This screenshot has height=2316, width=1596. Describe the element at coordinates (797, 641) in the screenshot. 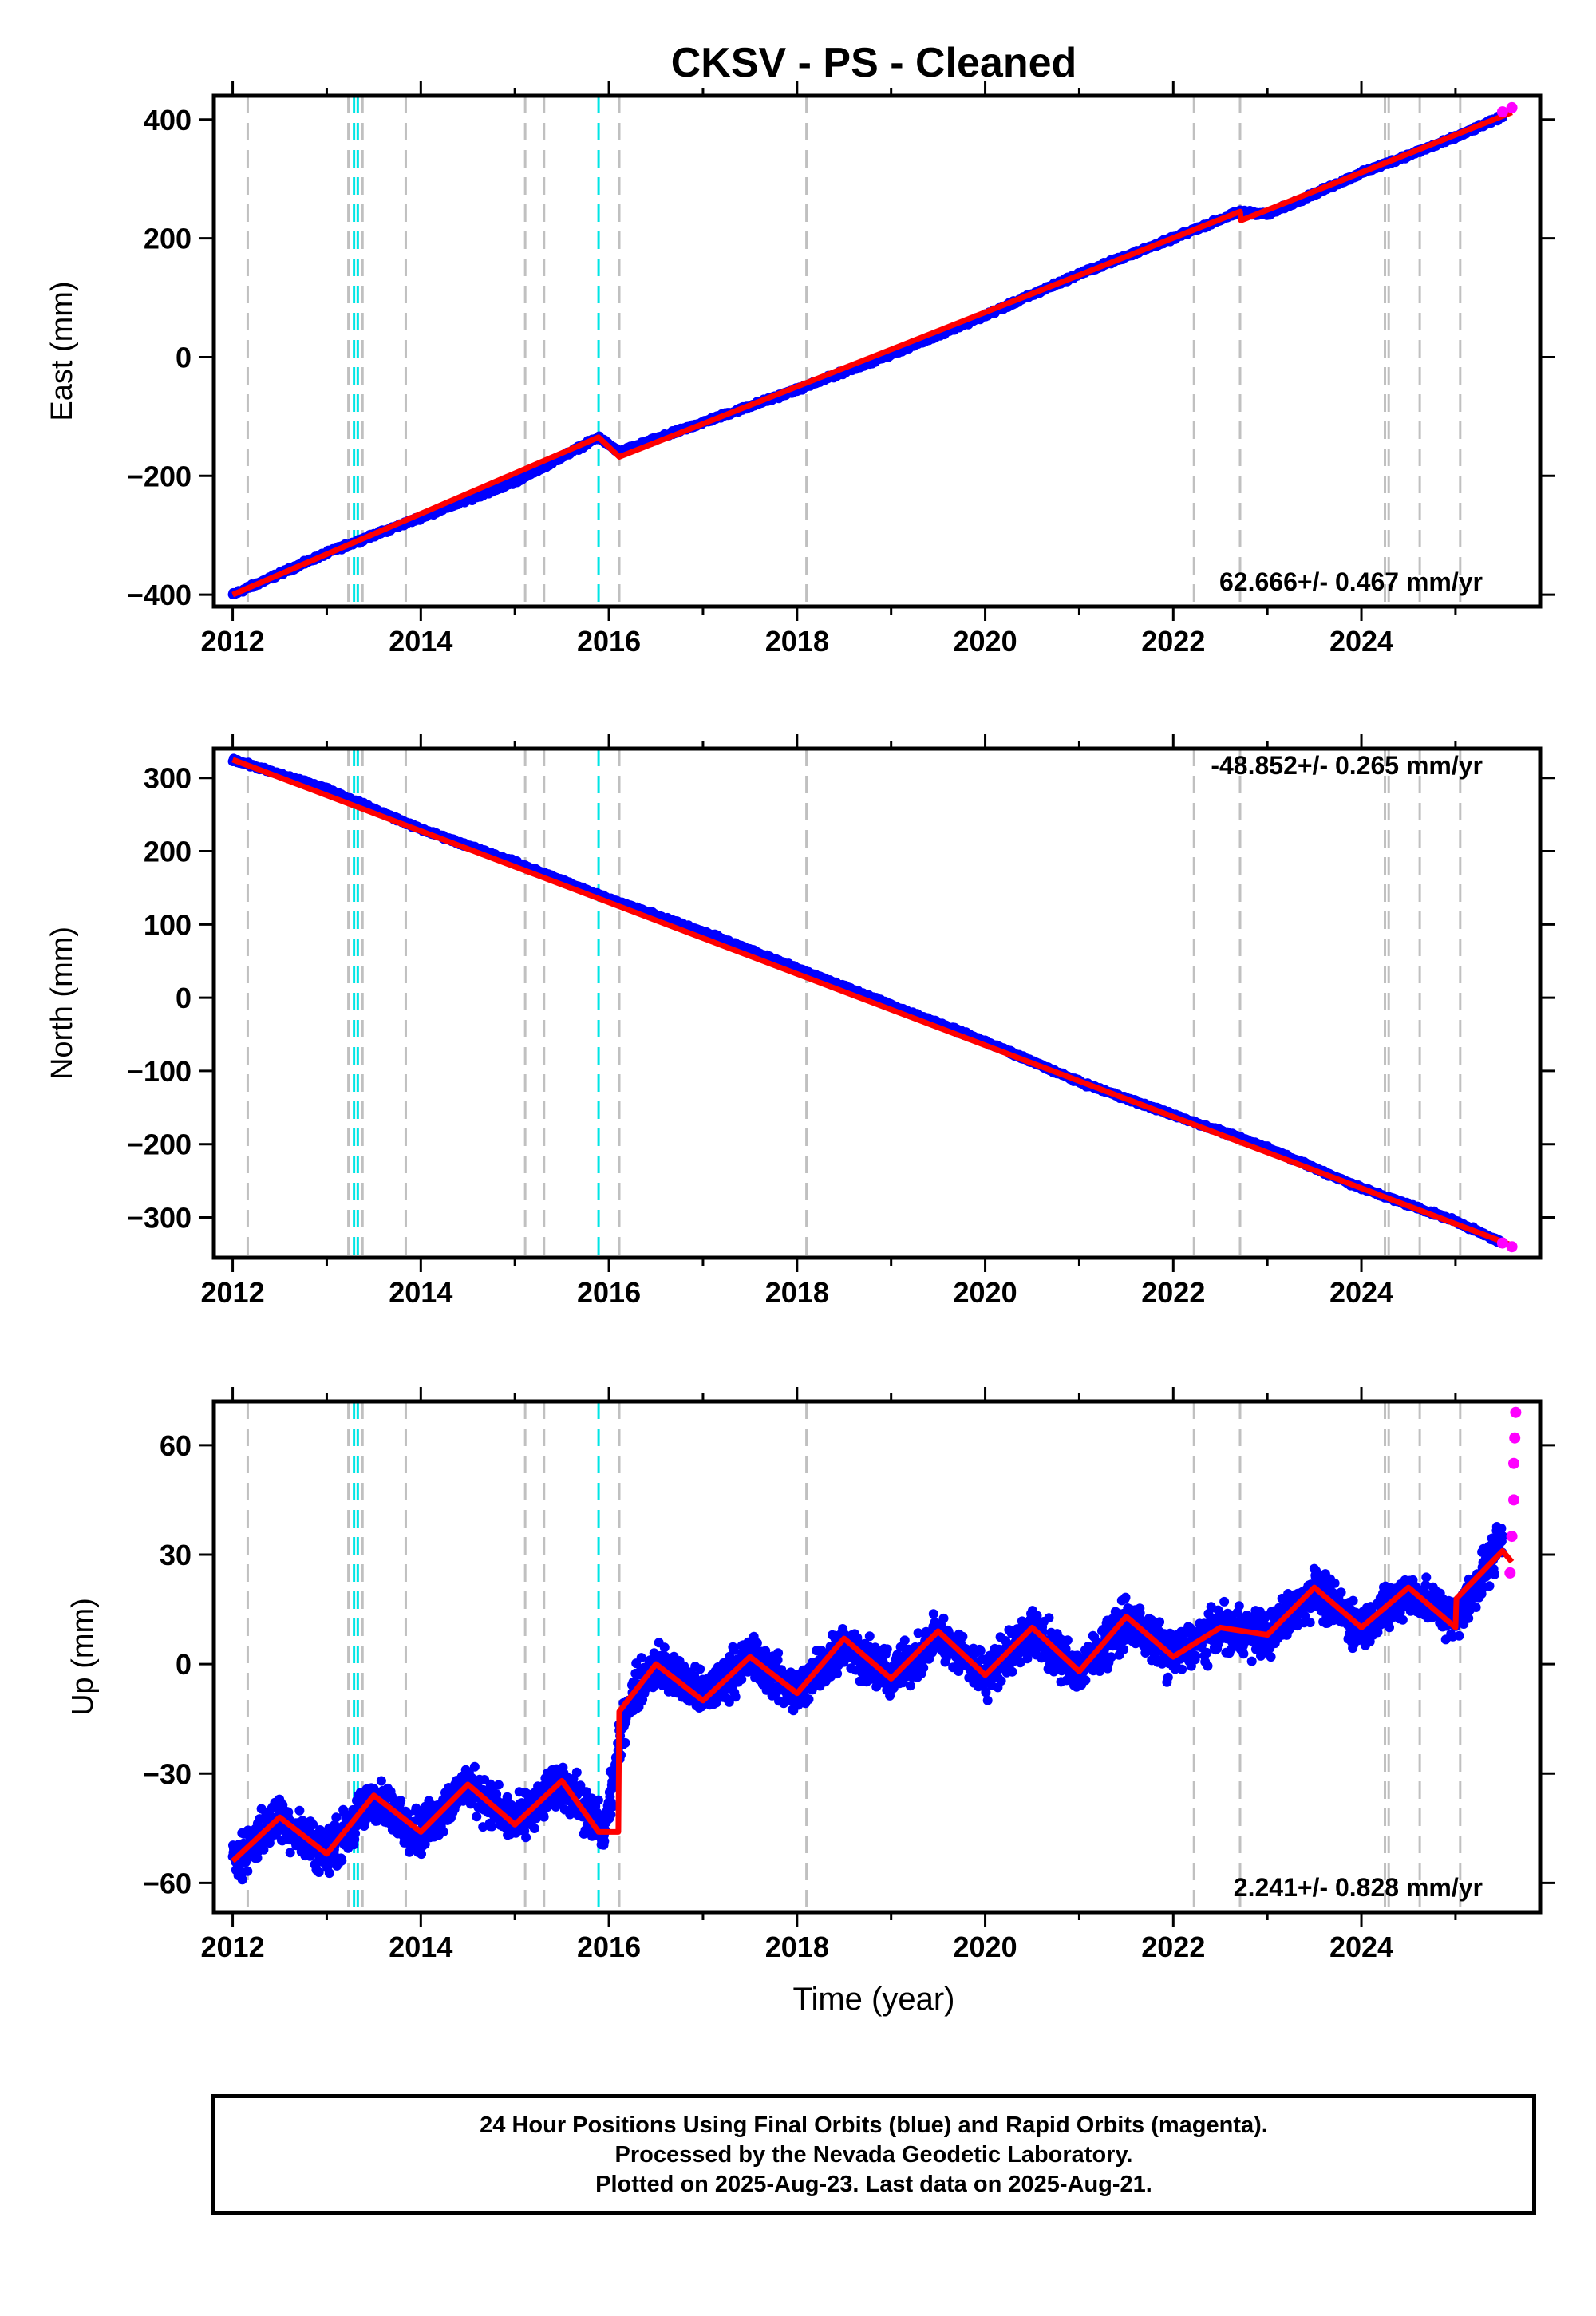

I see `x-tick-label: 2018` at that location.